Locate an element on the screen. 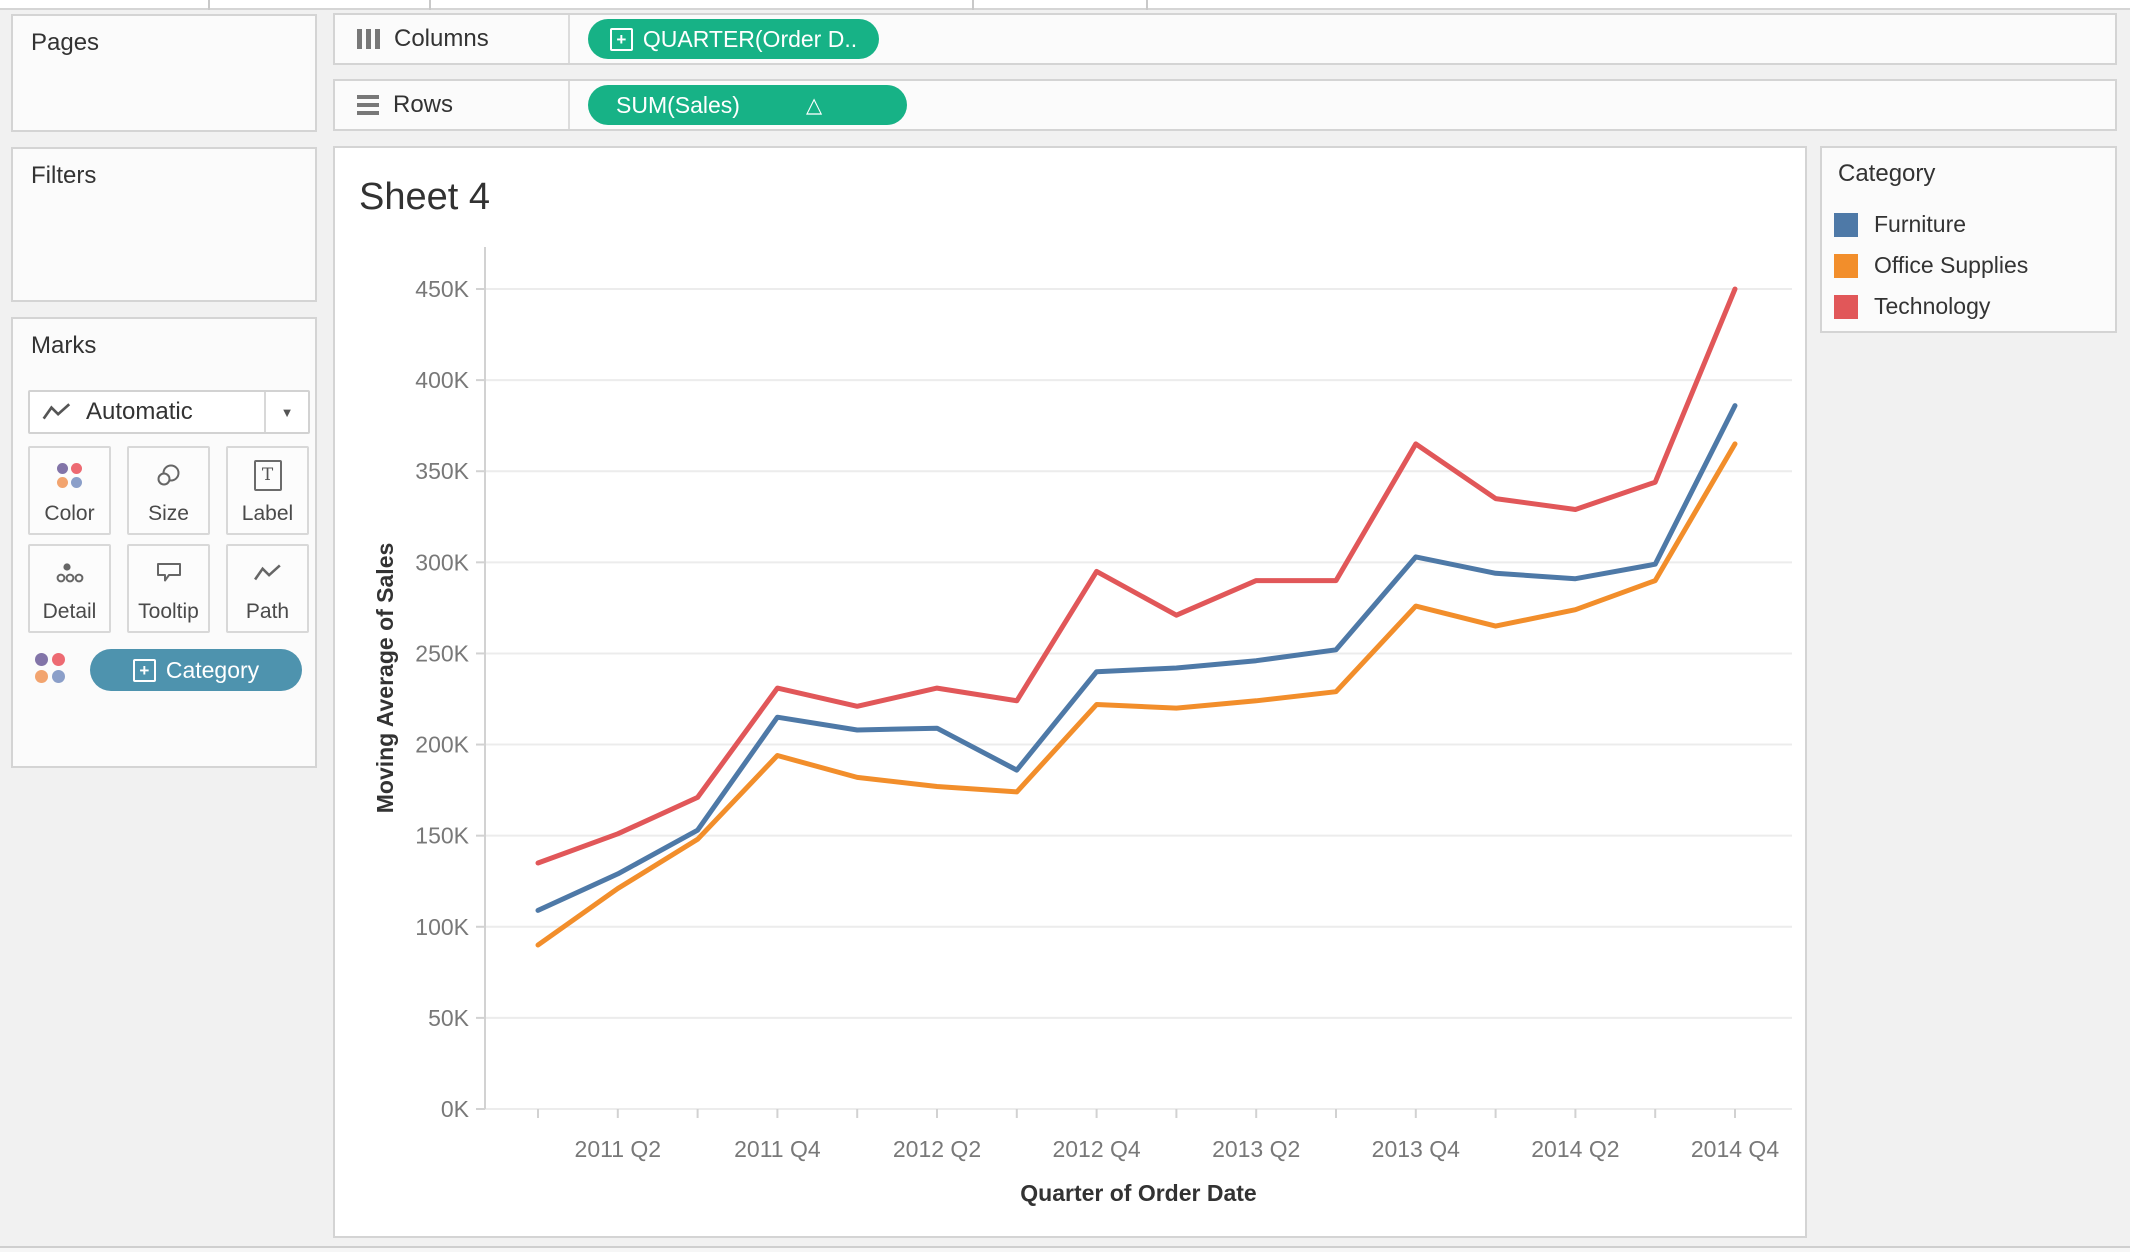 This screenshot has height=1252, width=2130. sheet-title: Sheet 4 is located at coordinates (424, 197).